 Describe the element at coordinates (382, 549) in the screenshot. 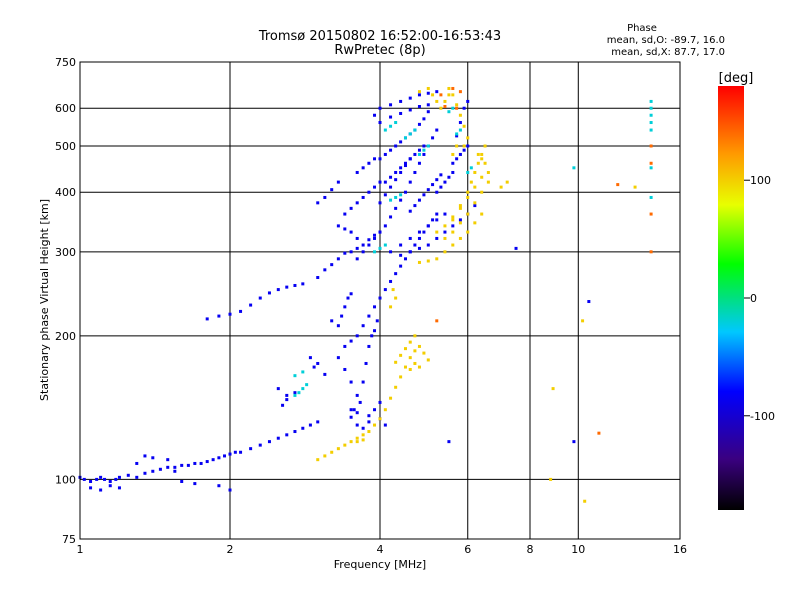

I see `x-tick-labels: 1 2 4 6 8 10 16` at that location.